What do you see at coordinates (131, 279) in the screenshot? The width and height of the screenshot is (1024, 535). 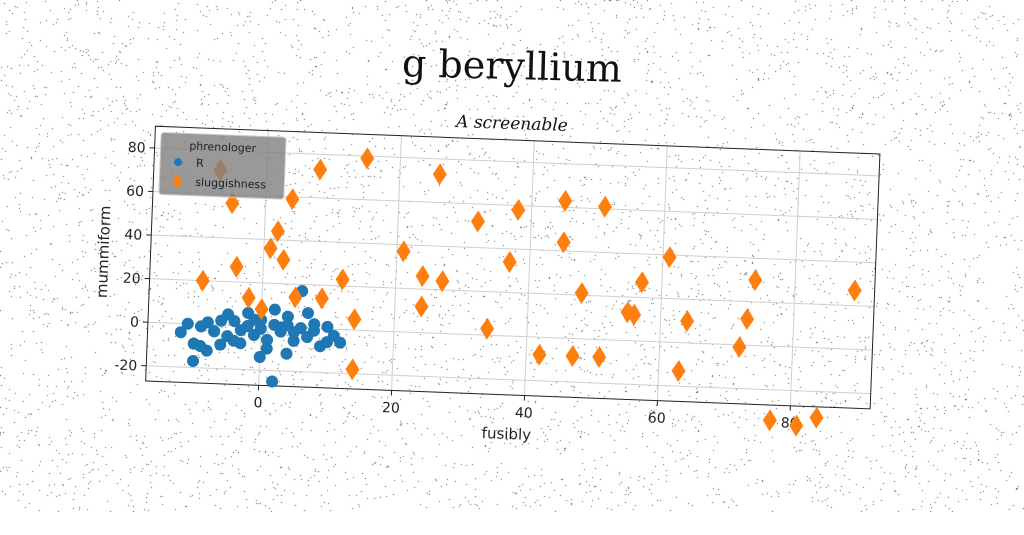 I see `y-tick-label: 20` at bounding box center [131, 279].